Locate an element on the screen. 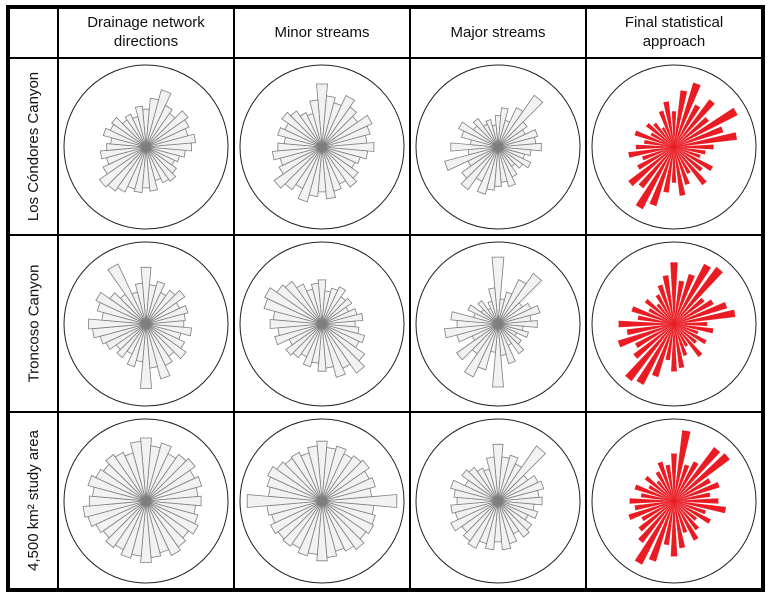 Image resolution: width=769 pixels, height=599 pixels. row-header-troncoso: Troncoso Canyon is located at coordinates (33, 323).